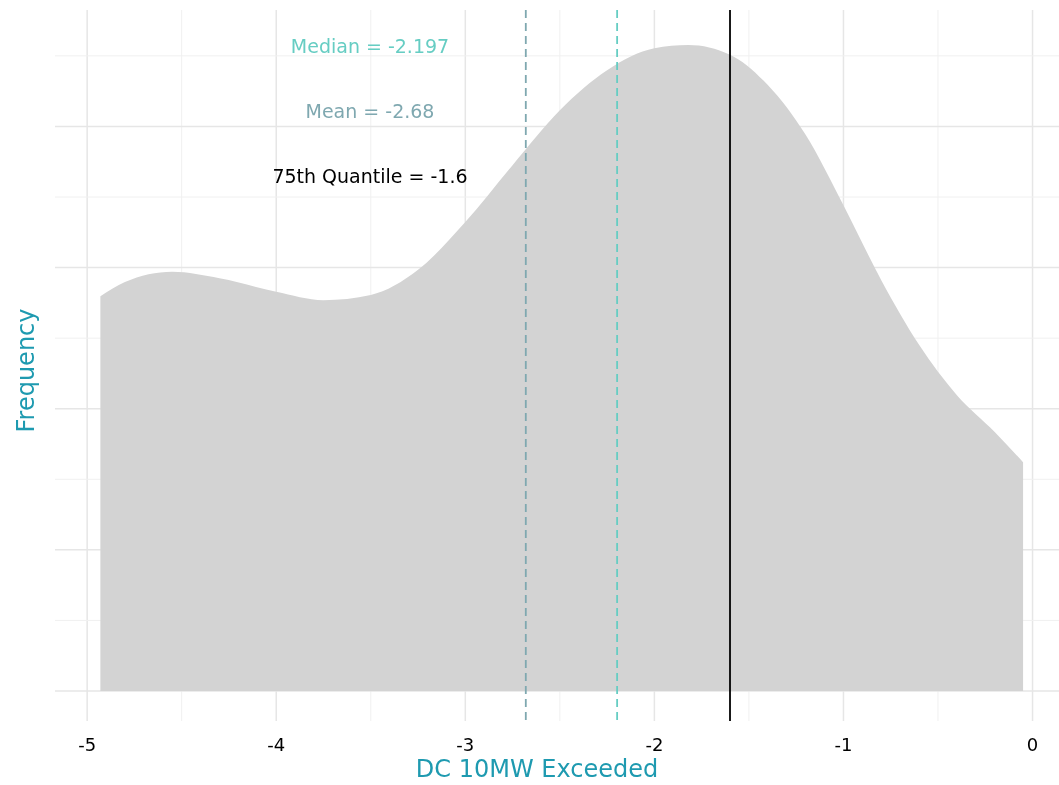  I want to click on x-axis-title: DC 10MW Exceeded, so click(537, 769).